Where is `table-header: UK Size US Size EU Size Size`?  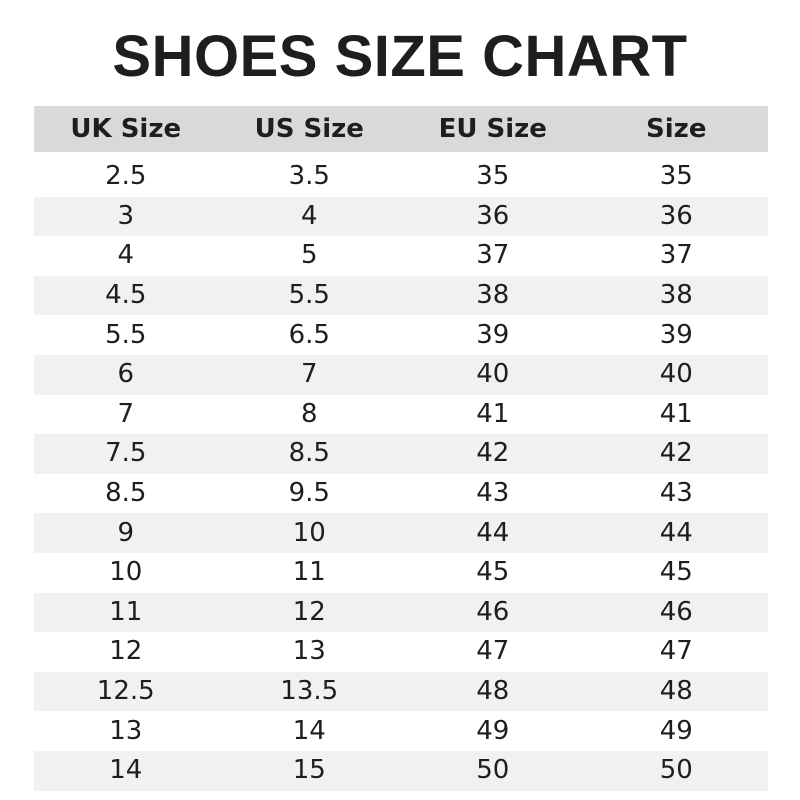 table-header: UK Size US Size EU Size Size is located at coordinates (401, 129).